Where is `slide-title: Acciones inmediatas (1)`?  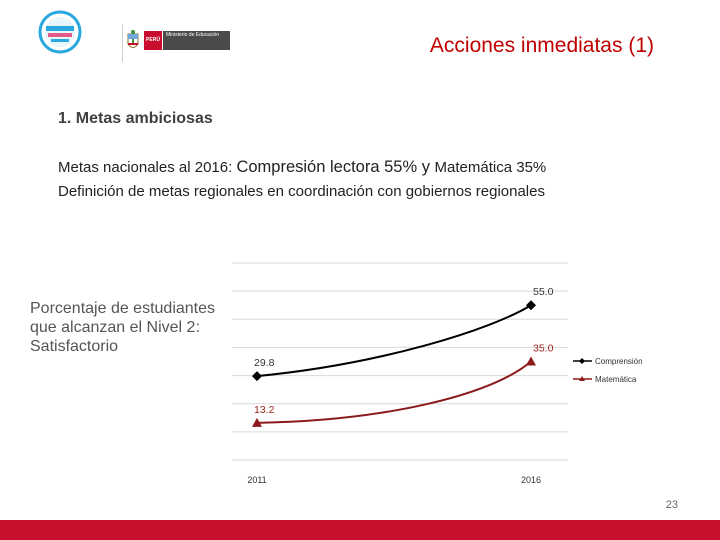
slide-title: Acciones inmediatas (1) is located at coordinates (541, 45).